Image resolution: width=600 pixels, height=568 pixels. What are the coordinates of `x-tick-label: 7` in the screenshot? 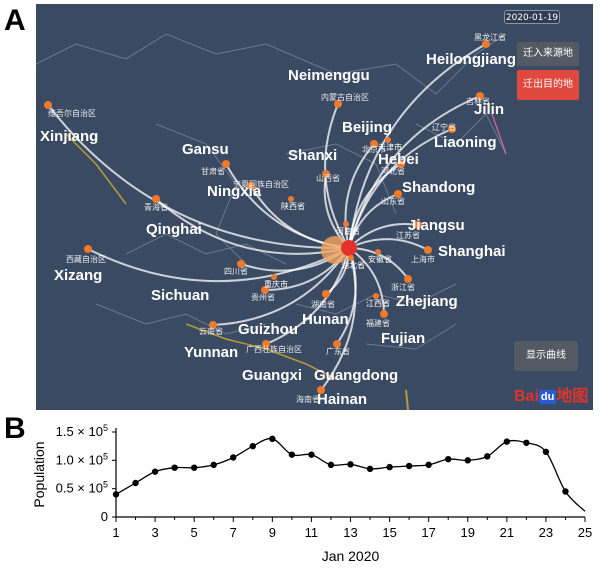 It's located at (233, 532).